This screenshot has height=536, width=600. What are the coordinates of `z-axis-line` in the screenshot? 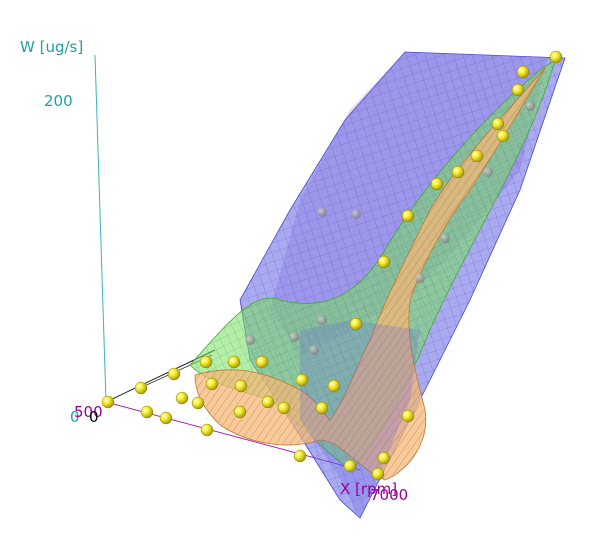 It's located at (100, 228).